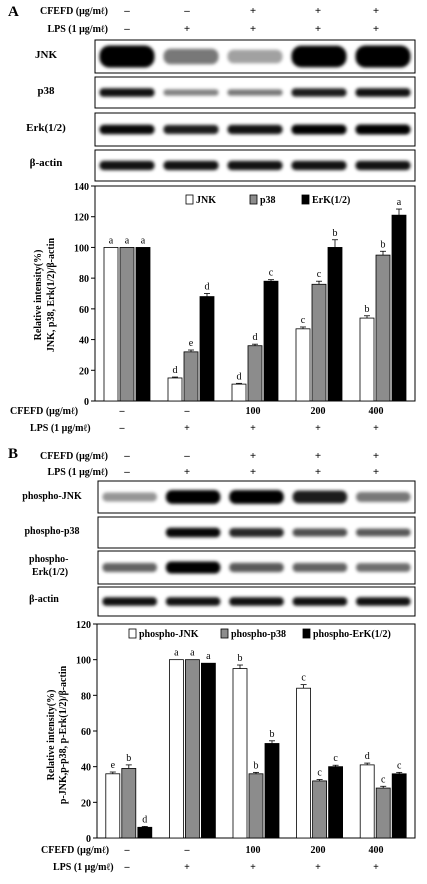  Describe the element at coordinates (192, 653) in the screenshot. I see `chart-b-sig-letter-1-1: a` at that location.